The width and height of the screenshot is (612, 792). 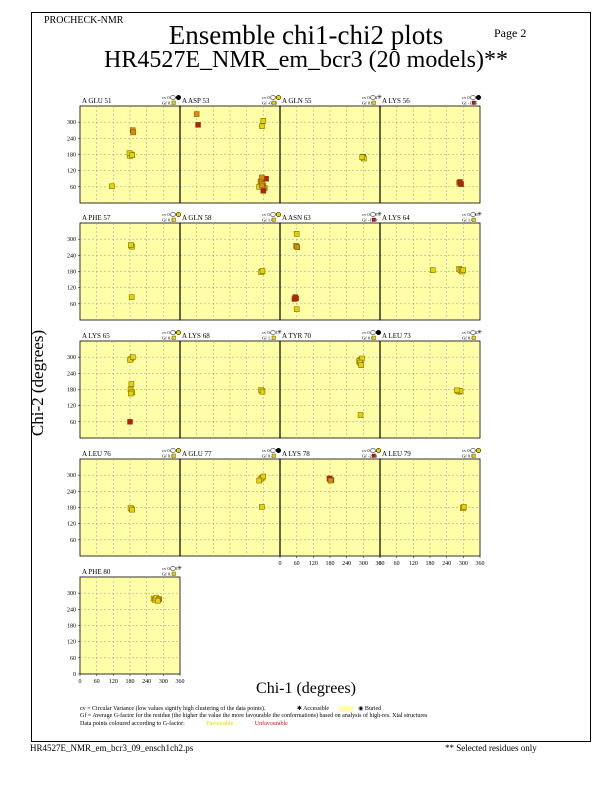 I want to click on panel-gf-label: Gf 0.43, so click(x=269, y=456).